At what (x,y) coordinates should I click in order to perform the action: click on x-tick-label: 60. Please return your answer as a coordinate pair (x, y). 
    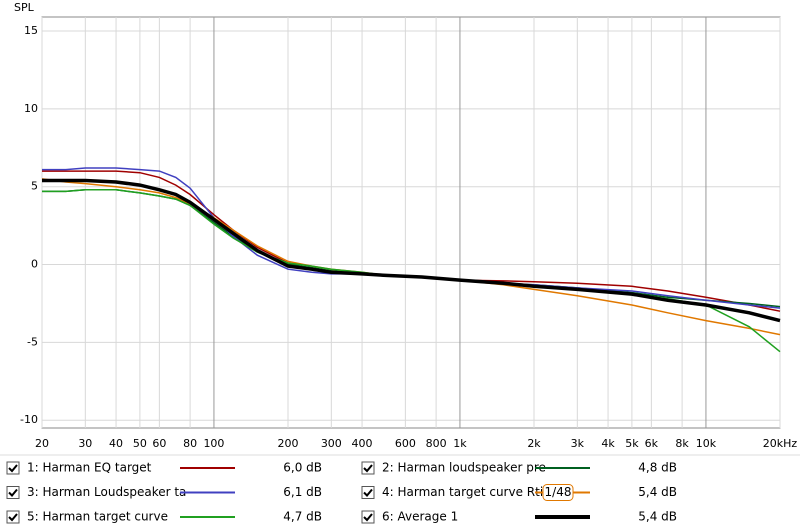
    Looking at the image, I should click on (159, 443).